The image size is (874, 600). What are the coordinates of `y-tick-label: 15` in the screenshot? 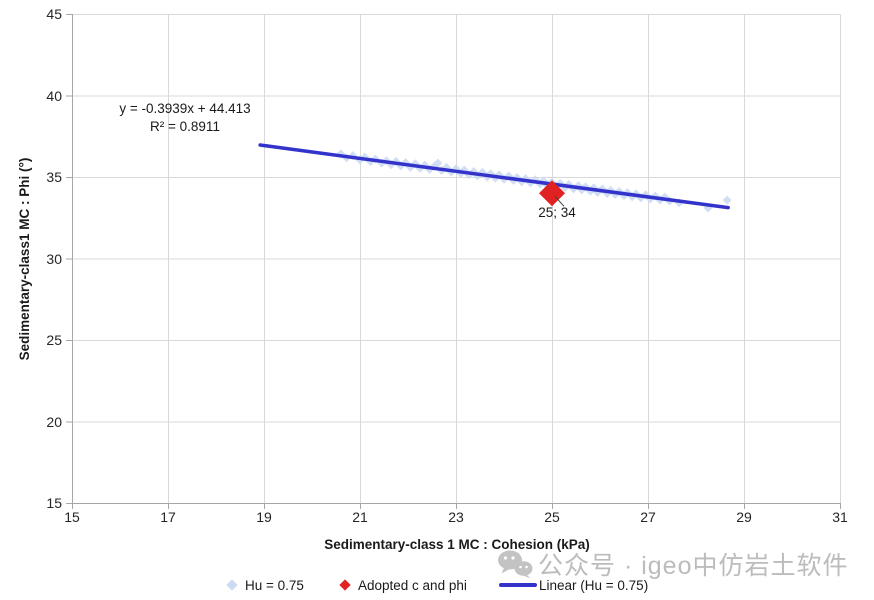 It's located at (54, 503).